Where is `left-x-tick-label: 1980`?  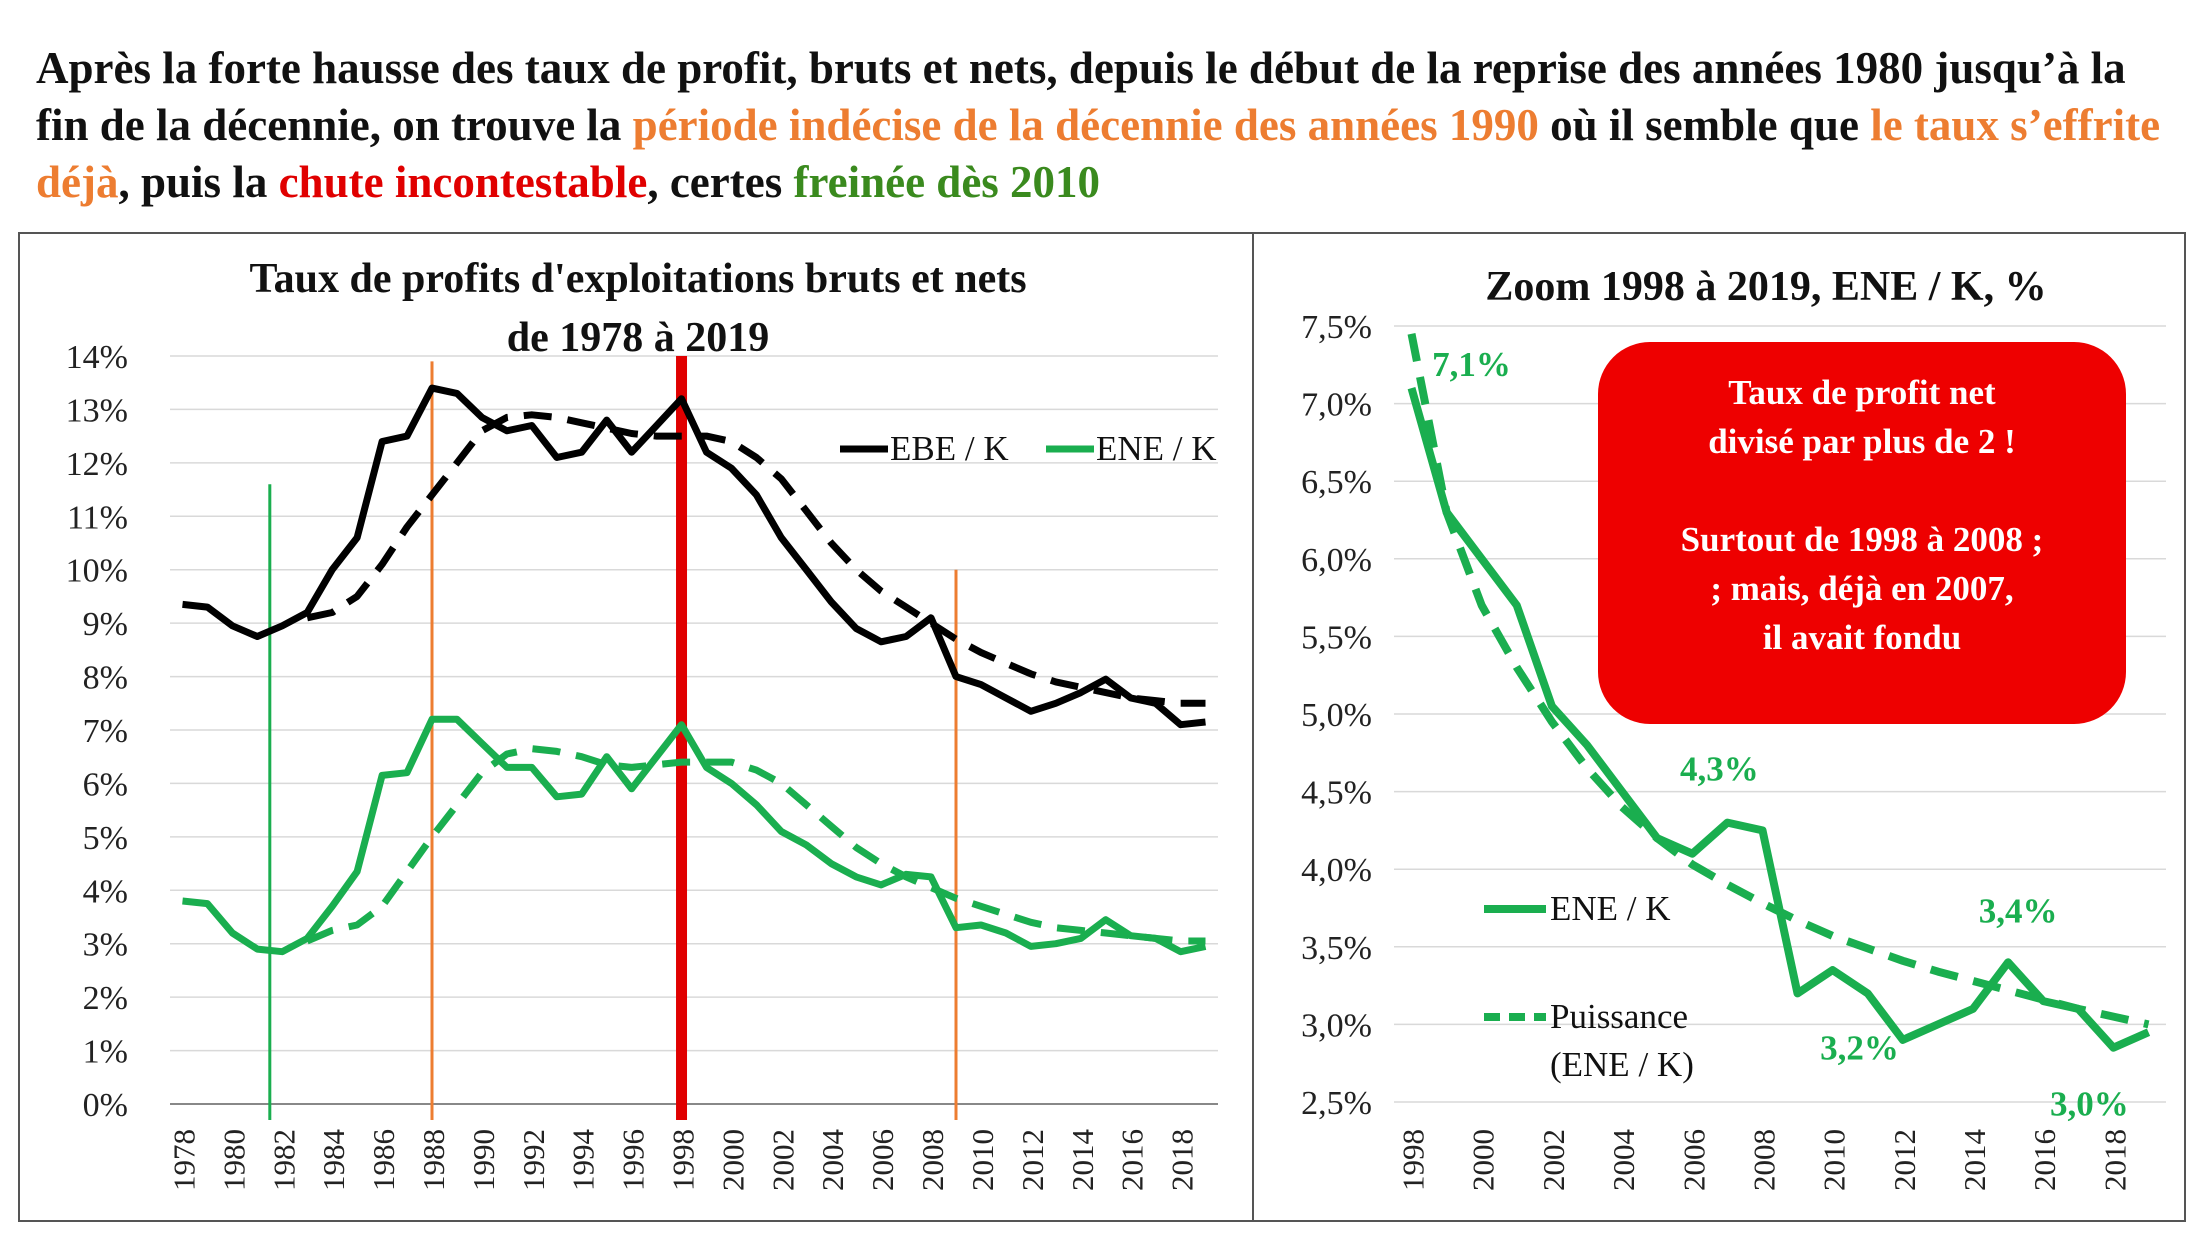 left-x-tick-label: 1980 is located at coordinates (233, 1160).